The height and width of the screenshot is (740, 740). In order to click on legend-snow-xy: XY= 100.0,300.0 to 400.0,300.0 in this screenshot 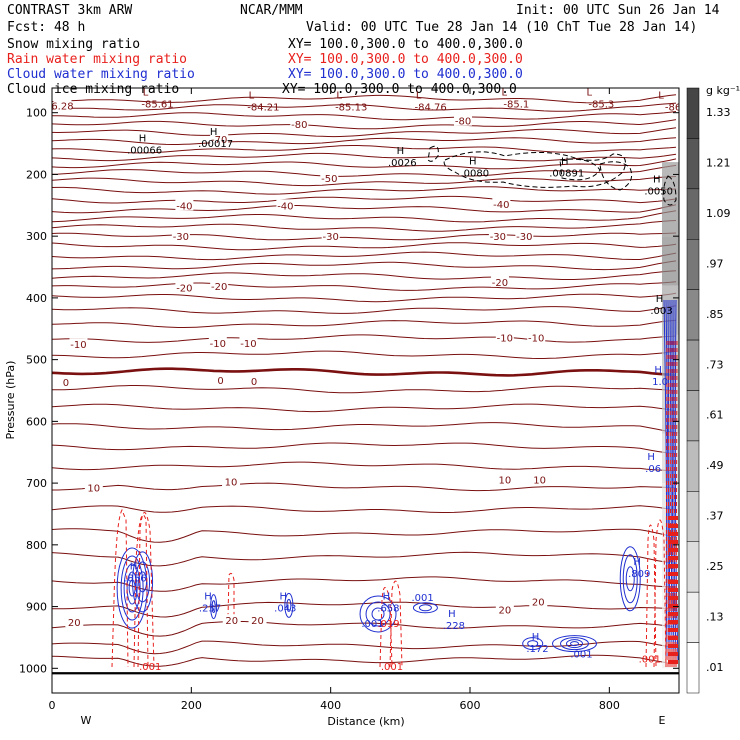, I will do `click(405, 44)`.